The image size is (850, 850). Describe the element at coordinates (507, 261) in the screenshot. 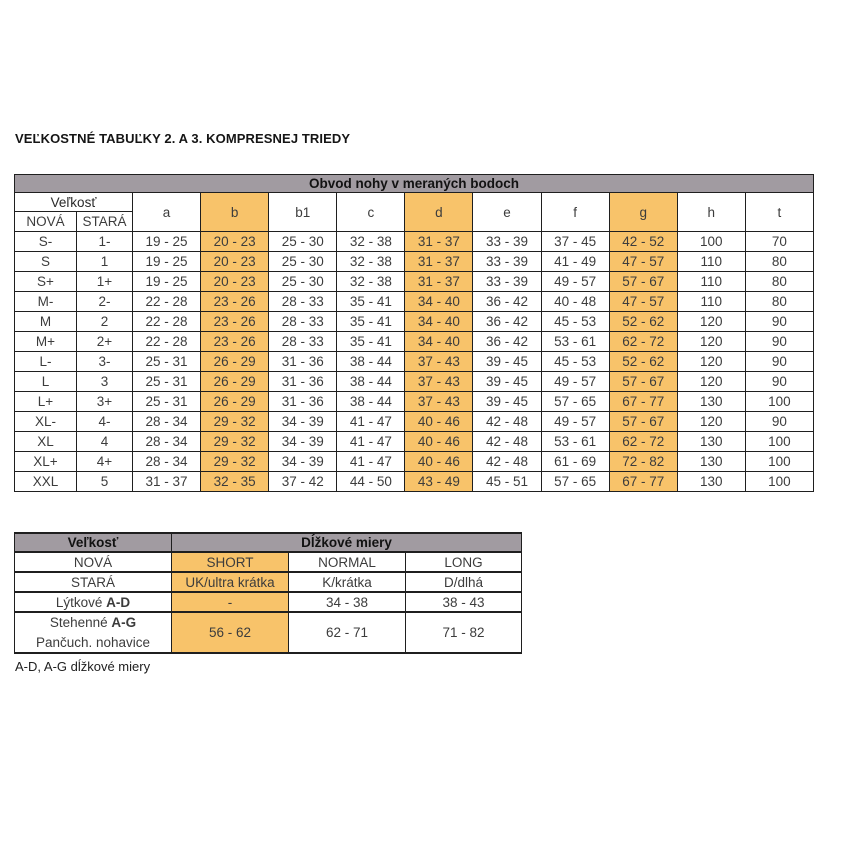

I see `cell-e: 33 - 39` at that location.